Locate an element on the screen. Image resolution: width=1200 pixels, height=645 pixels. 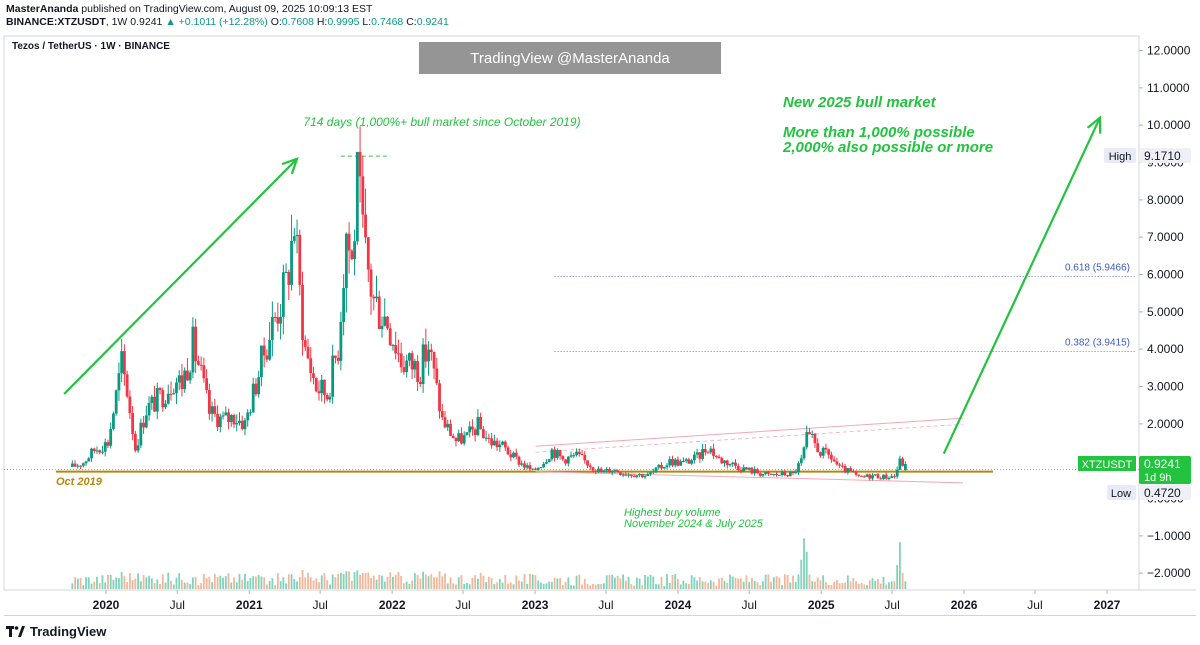
oct-2019-label: Oct 2019 is located at coordinates (79, 482).